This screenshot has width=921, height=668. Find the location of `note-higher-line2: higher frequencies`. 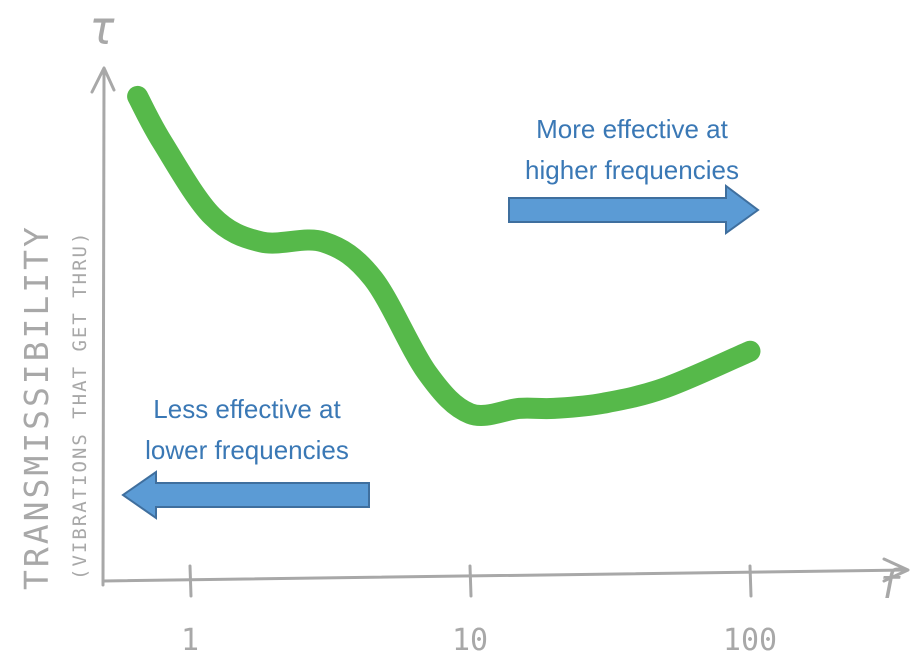

note-higher-line2: higher frequencies is located at coordinates (632, 170).